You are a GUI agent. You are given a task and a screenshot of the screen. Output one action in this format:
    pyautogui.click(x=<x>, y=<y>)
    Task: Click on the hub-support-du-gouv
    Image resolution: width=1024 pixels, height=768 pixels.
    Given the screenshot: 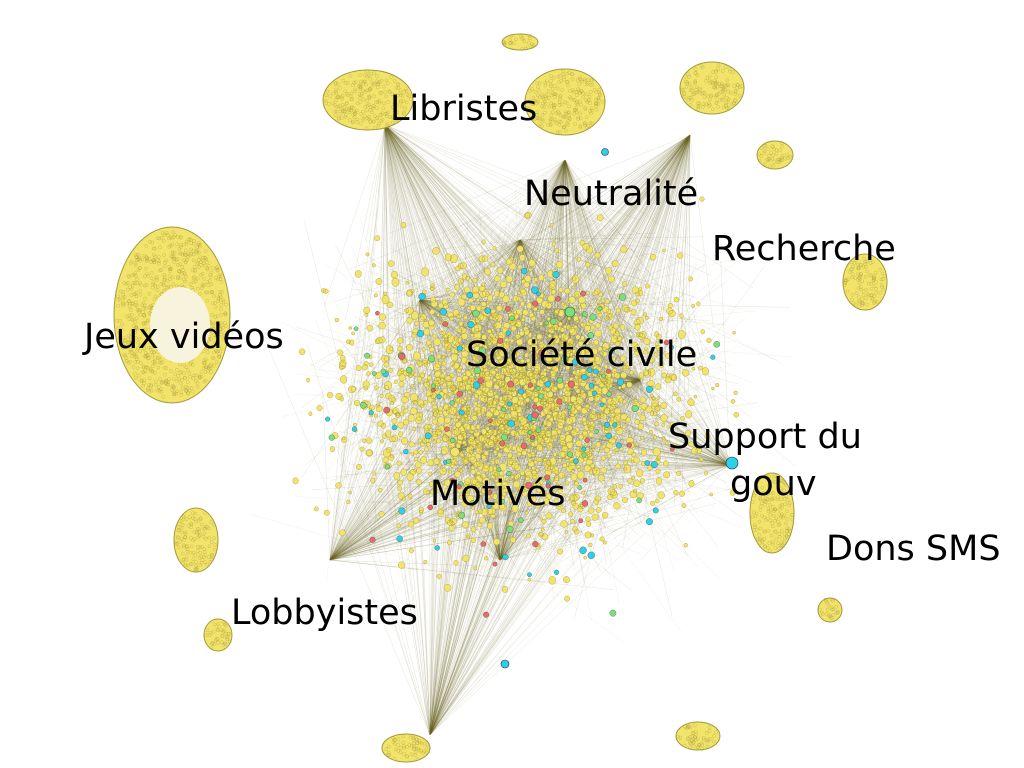 What is the action you would take?
    pyautogui.click(x=732, y=463)
    